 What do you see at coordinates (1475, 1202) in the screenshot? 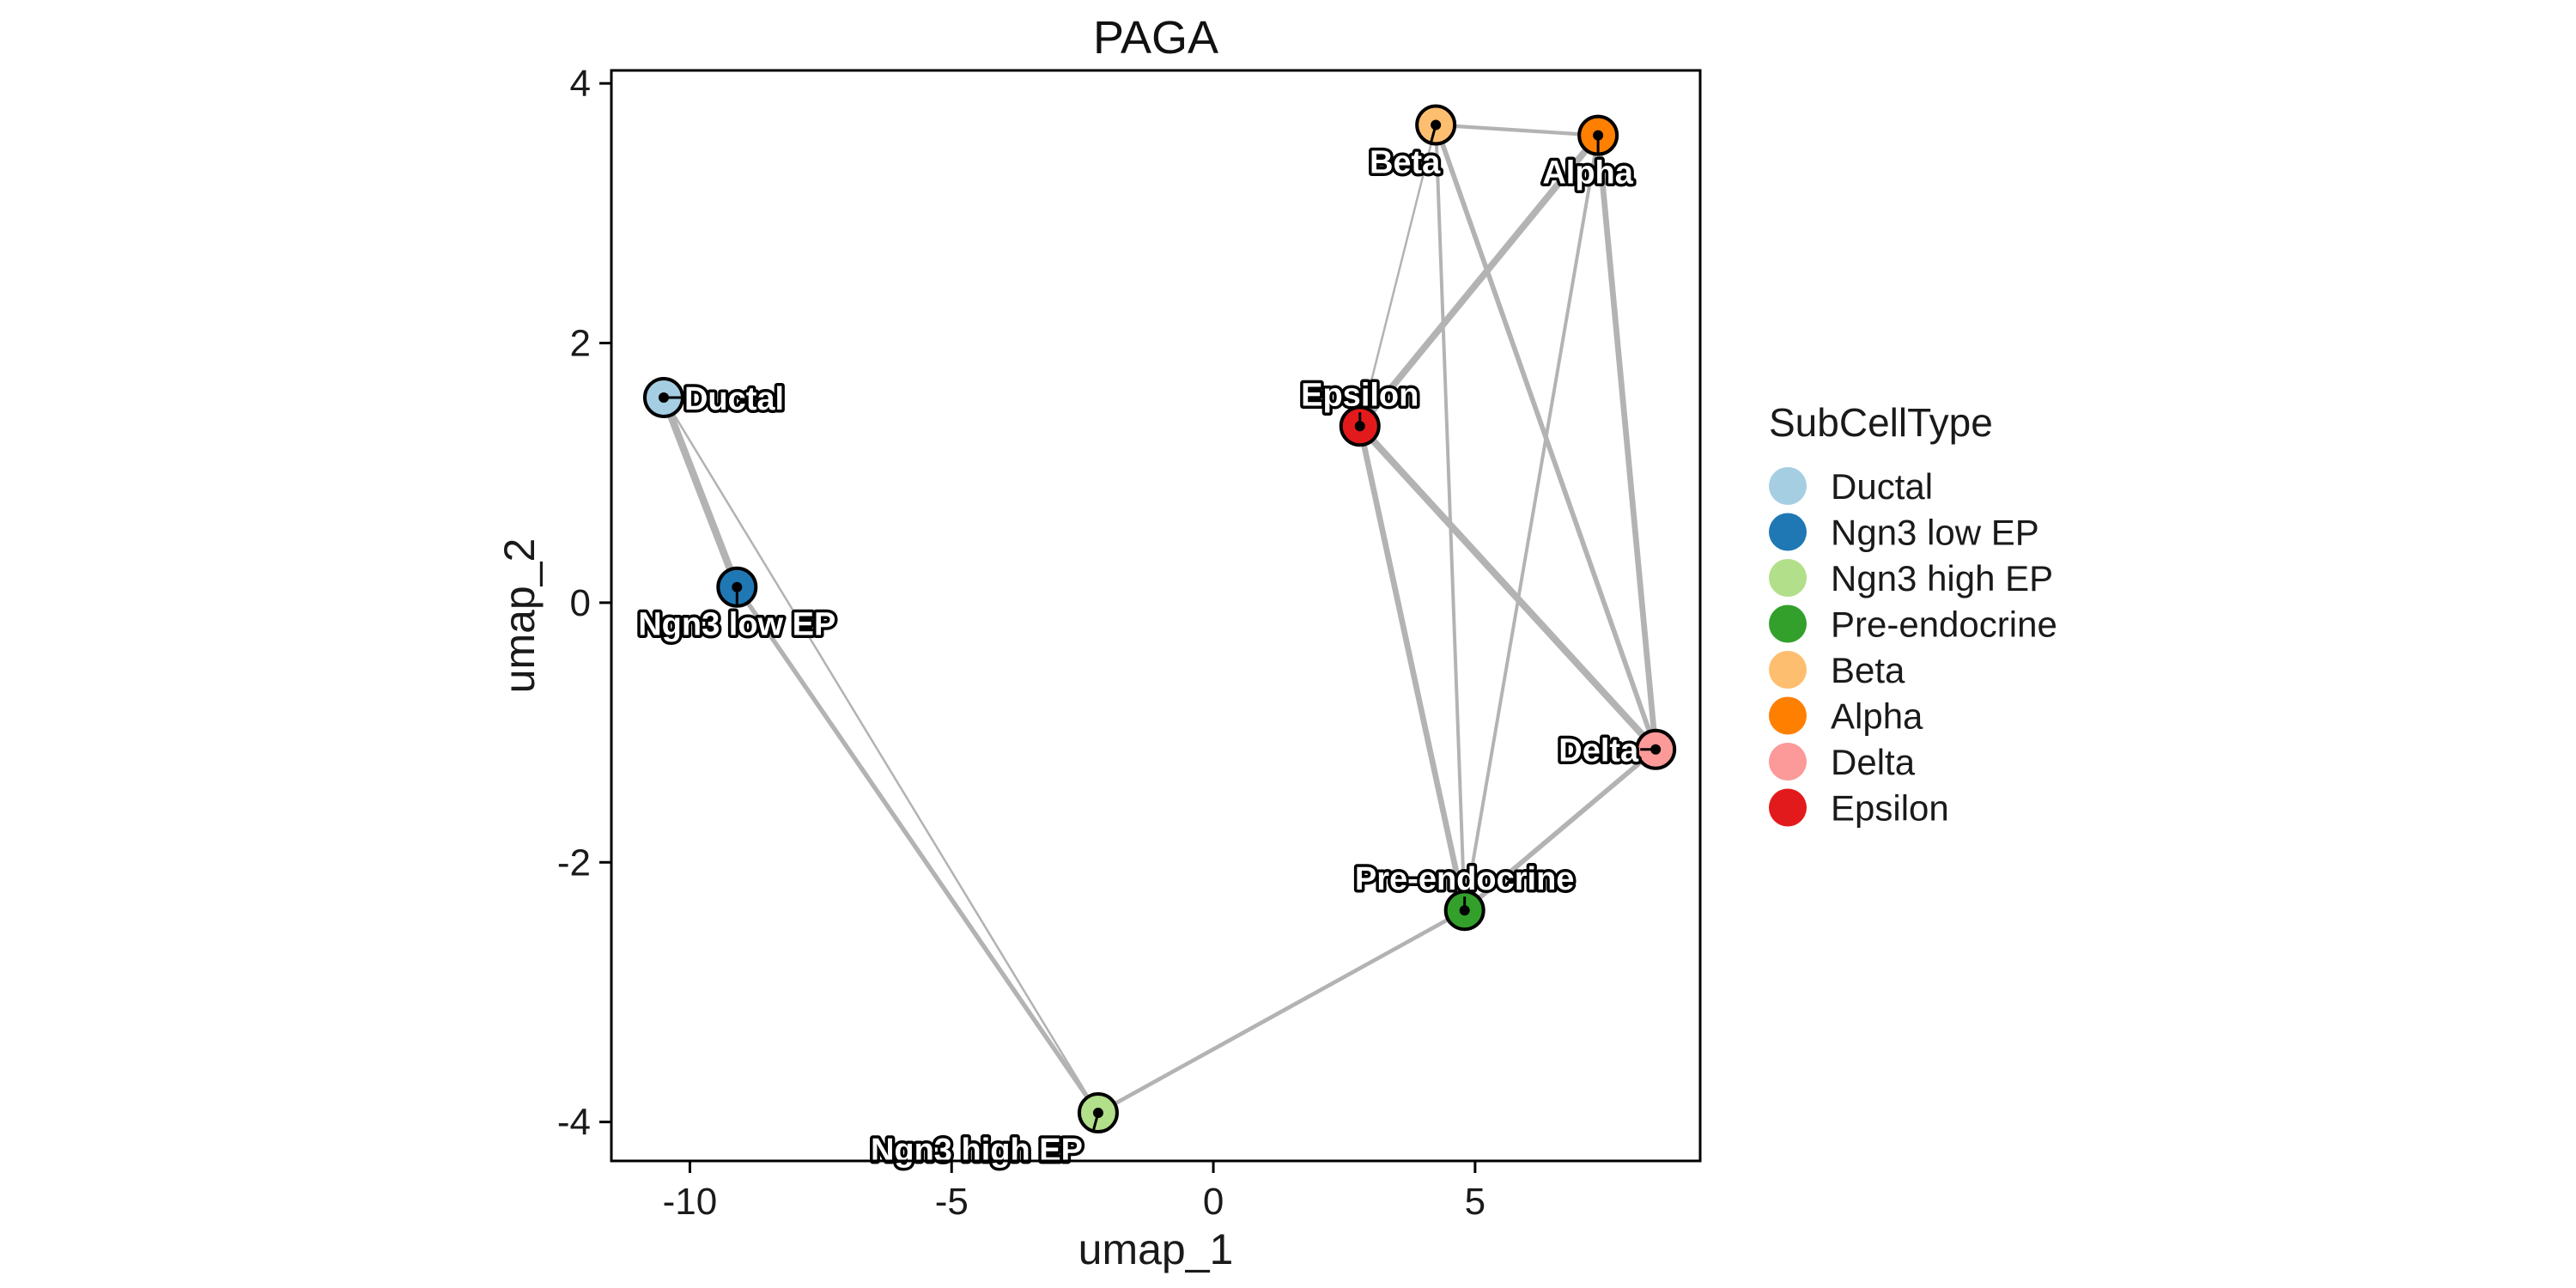
I see `x-tick-label: 5` at bounding box center [1475, 1202].